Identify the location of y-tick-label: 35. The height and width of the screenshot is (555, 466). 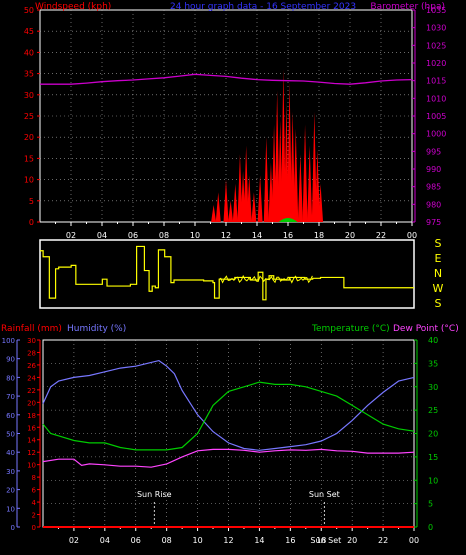
(29, 74).